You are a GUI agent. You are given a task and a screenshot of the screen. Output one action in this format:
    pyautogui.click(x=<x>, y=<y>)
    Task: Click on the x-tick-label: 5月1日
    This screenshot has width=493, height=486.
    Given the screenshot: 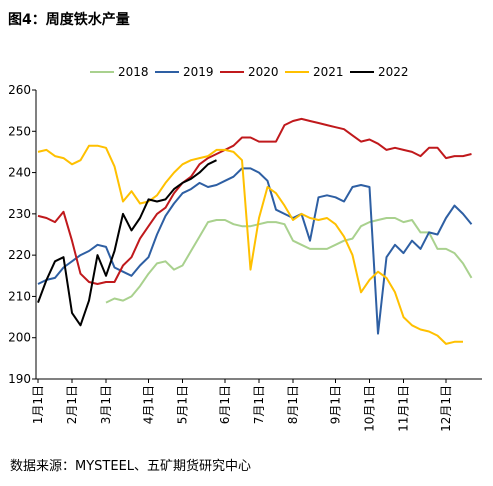 What is the action you would take?
    pyautogui.click(x=183, y=404)
    